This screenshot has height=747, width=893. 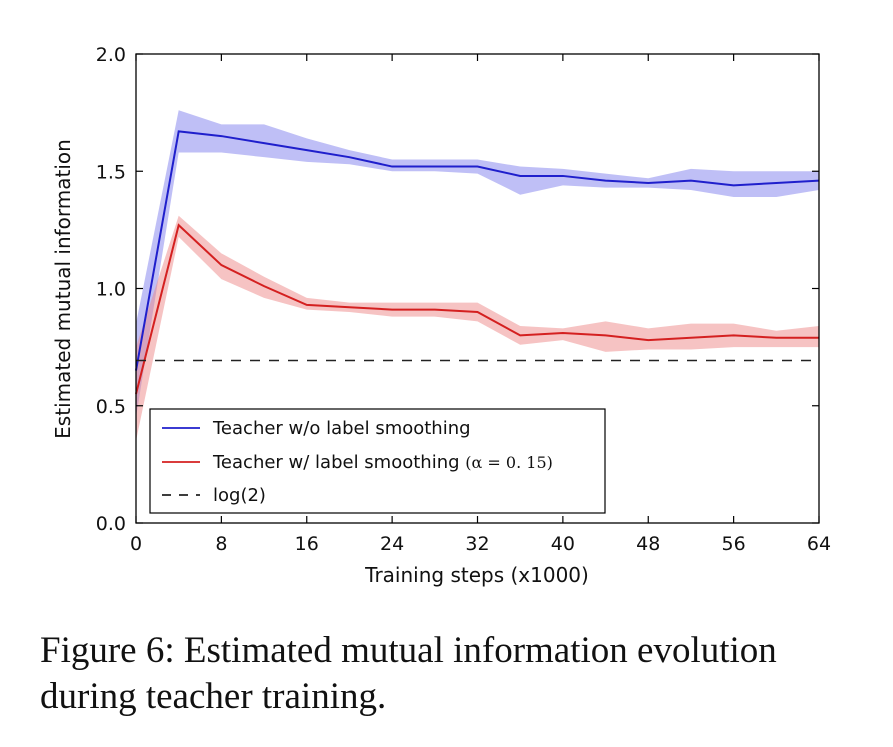 I want to click on x-tick-label-32: 32, so click(x=477, y=544).